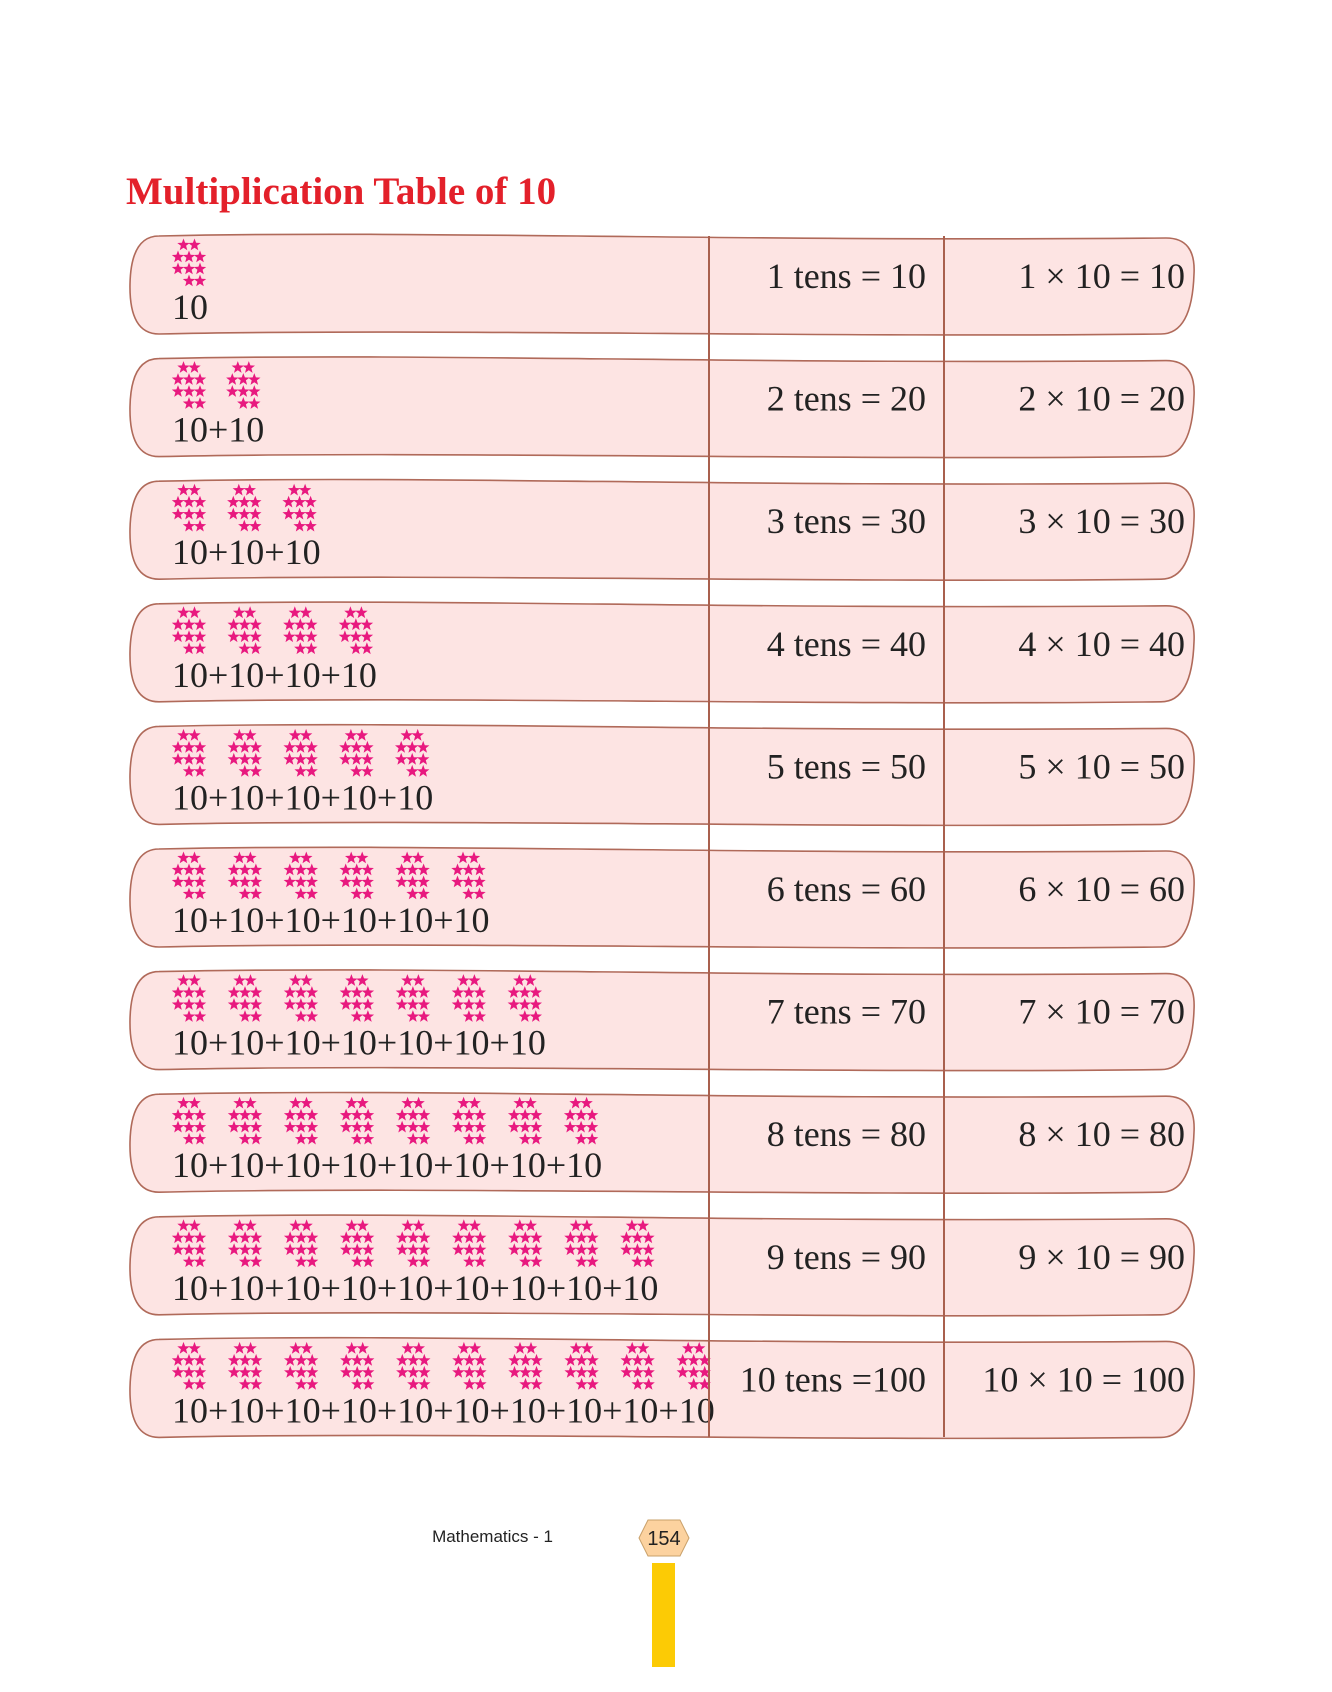 The image size is (1332, 1692). Describe the element at coordinates (190, 307) in the screenshot. I see `sum: 10` at that location.